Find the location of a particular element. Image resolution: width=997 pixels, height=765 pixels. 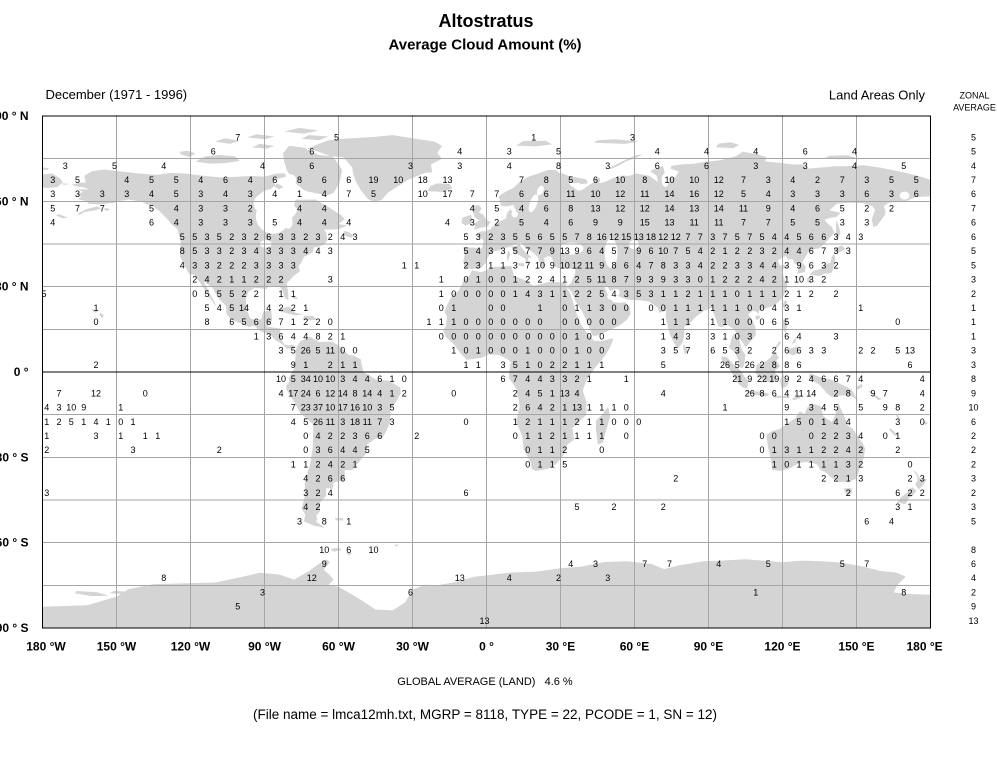

svg-text: 14 is located at coordinates (669, 208).